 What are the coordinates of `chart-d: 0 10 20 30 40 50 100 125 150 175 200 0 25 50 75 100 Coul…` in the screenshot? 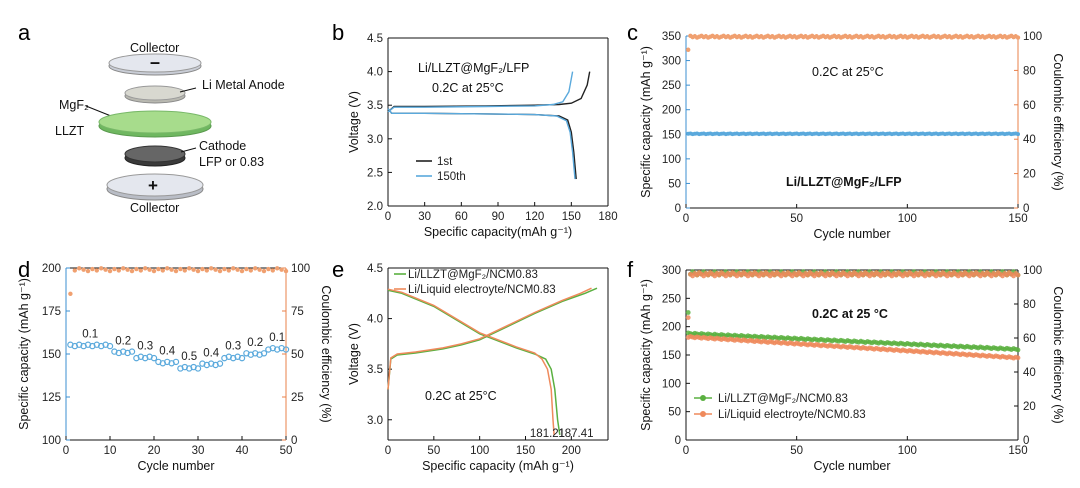 It's located at (175, 368).